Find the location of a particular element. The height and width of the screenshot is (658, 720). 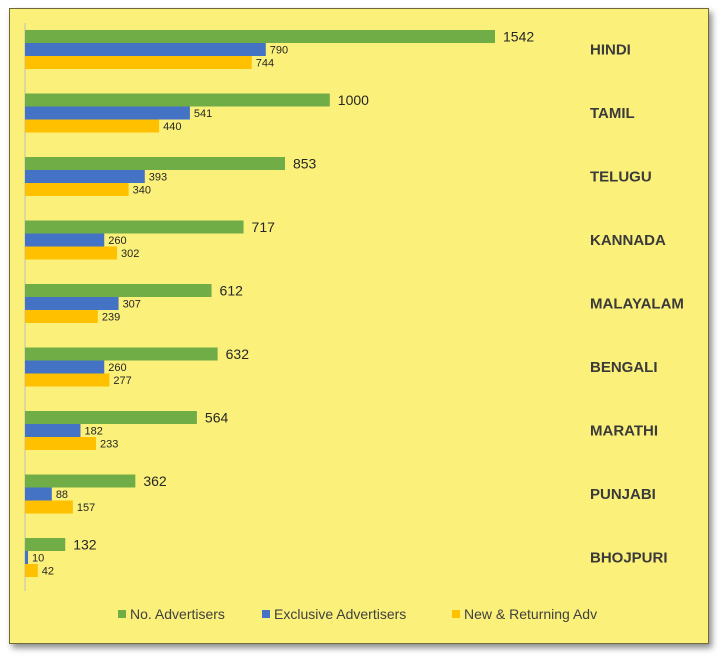

value-label-no-advertisers-bhojpuri: 132 is located at coordinates (85, 545).